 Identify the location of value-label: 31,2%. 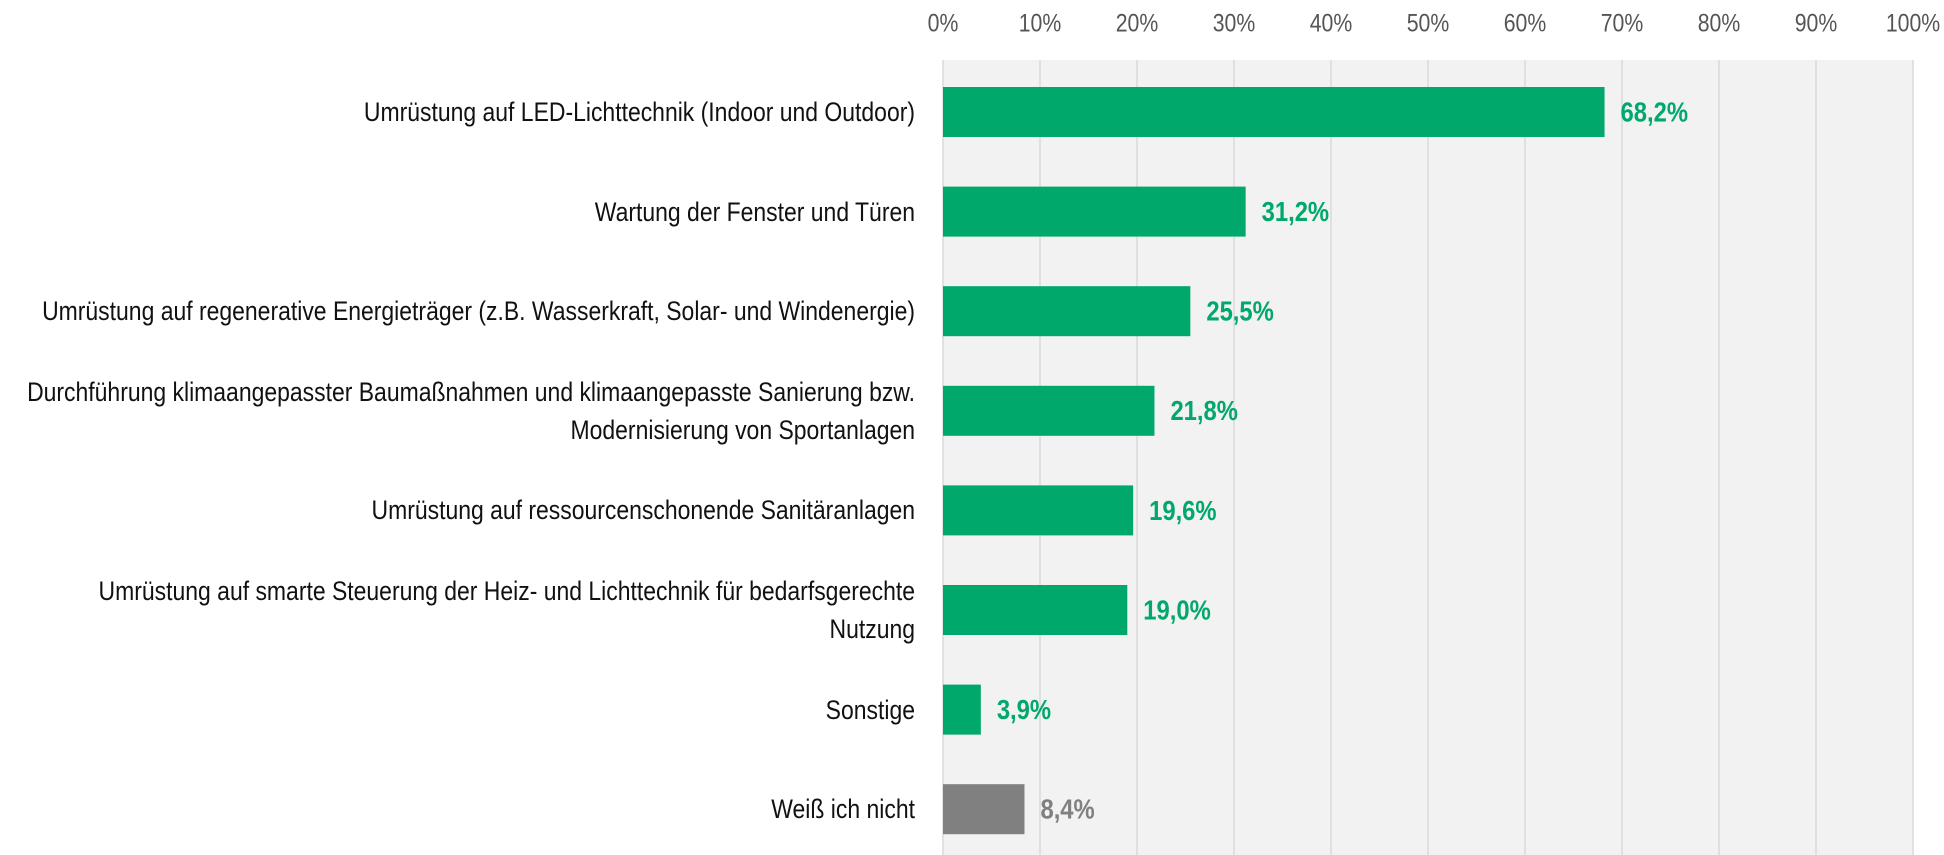
(1295, 211).